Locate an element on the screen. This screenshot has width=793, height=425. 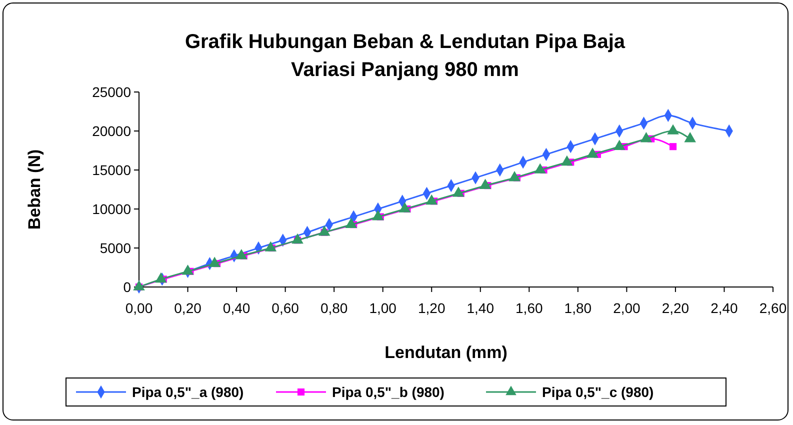
chart-title: Grafik Hubungan Beban & Lendutan Pipa Baja Variasi Panjang 980 mm is located at coordinates (405, 56).